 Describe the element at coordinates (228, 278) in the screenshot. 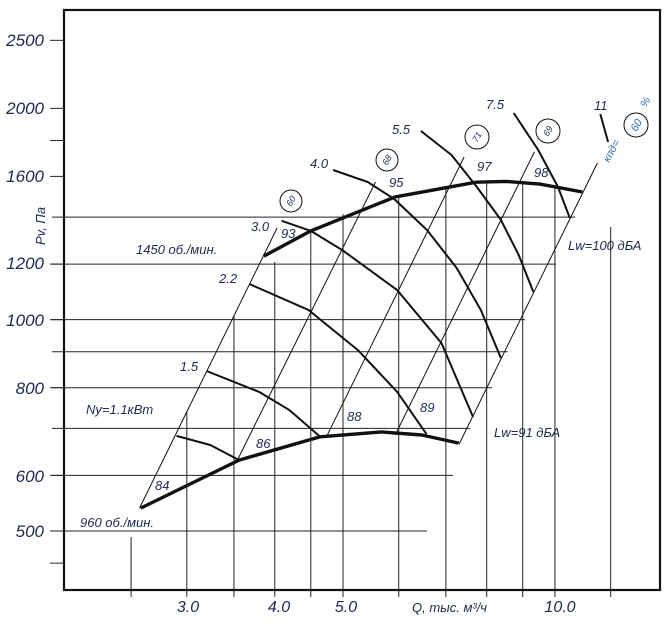

I see `power-label-2.2: 2.2` at that location.